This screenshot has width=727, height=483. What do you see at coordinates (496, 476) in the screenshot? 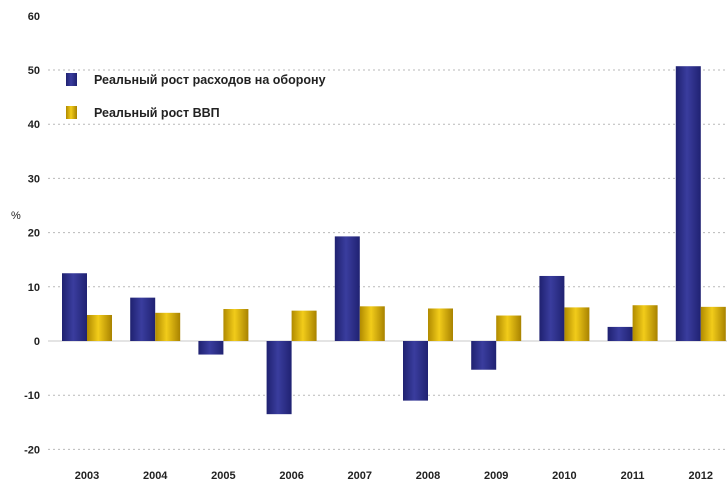
I see `x-tick-label: 2009` at bounding box center [496, 476].